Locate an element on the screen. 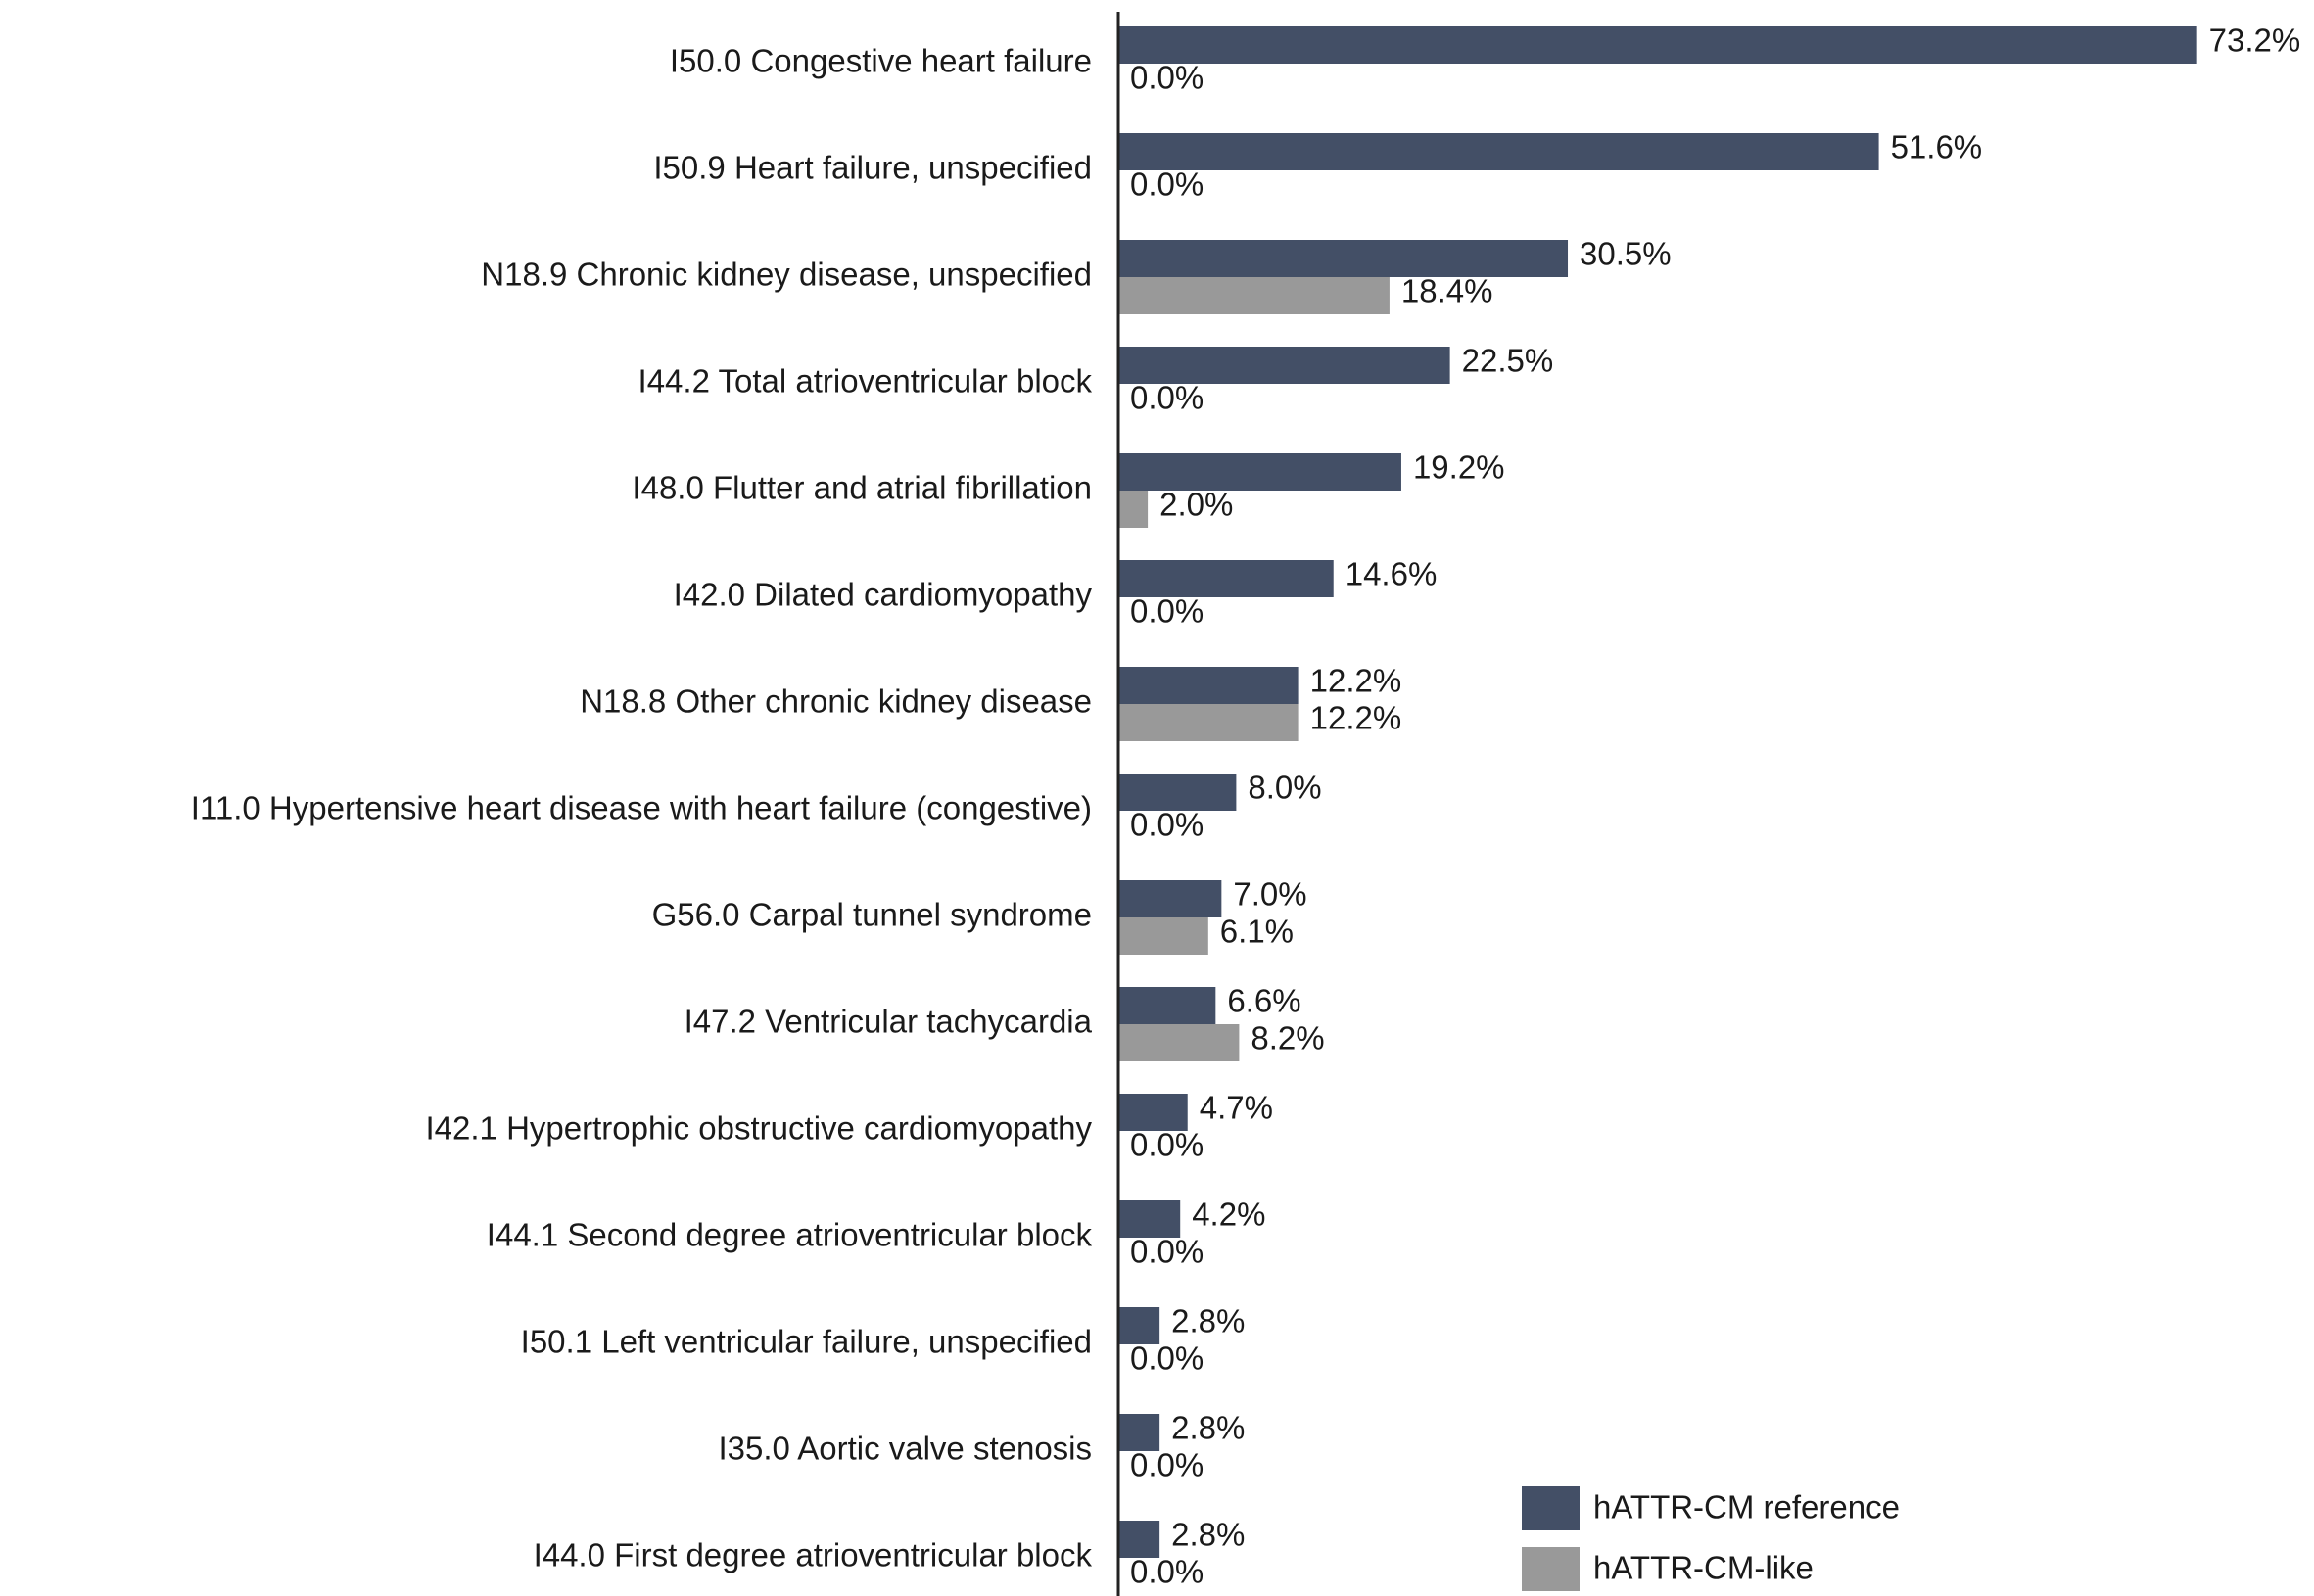  value-label: 6.1% is located at coordinates (1257, 932).